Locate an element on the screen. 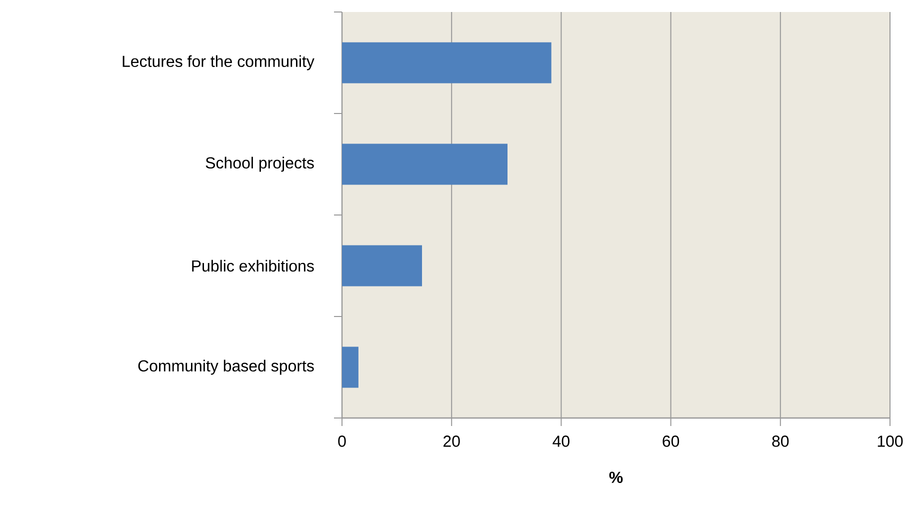 The width and height of the screenshot is (915, 522). x-tick-label: 60 is located at coordinates (671, 441).